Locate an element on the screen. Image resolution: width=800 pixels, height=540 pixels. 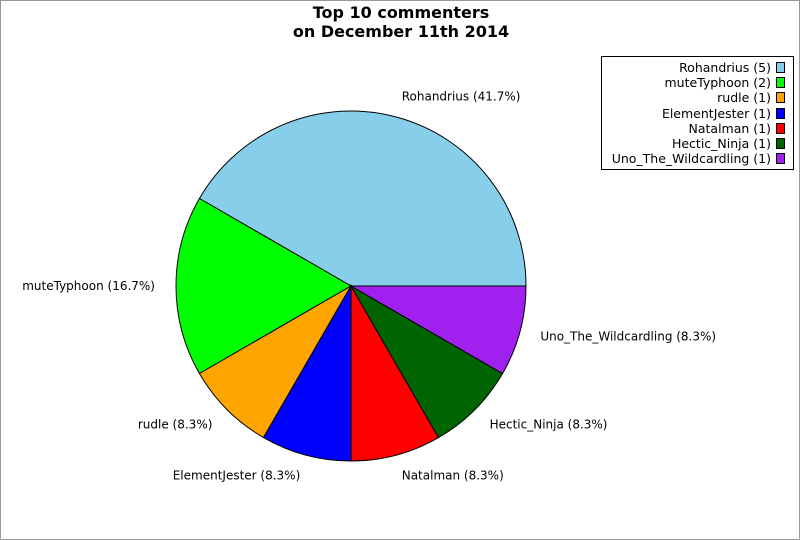
legend-entry-6: Uno_The_Wildcardling (1) is located at coordinates (696, 158).